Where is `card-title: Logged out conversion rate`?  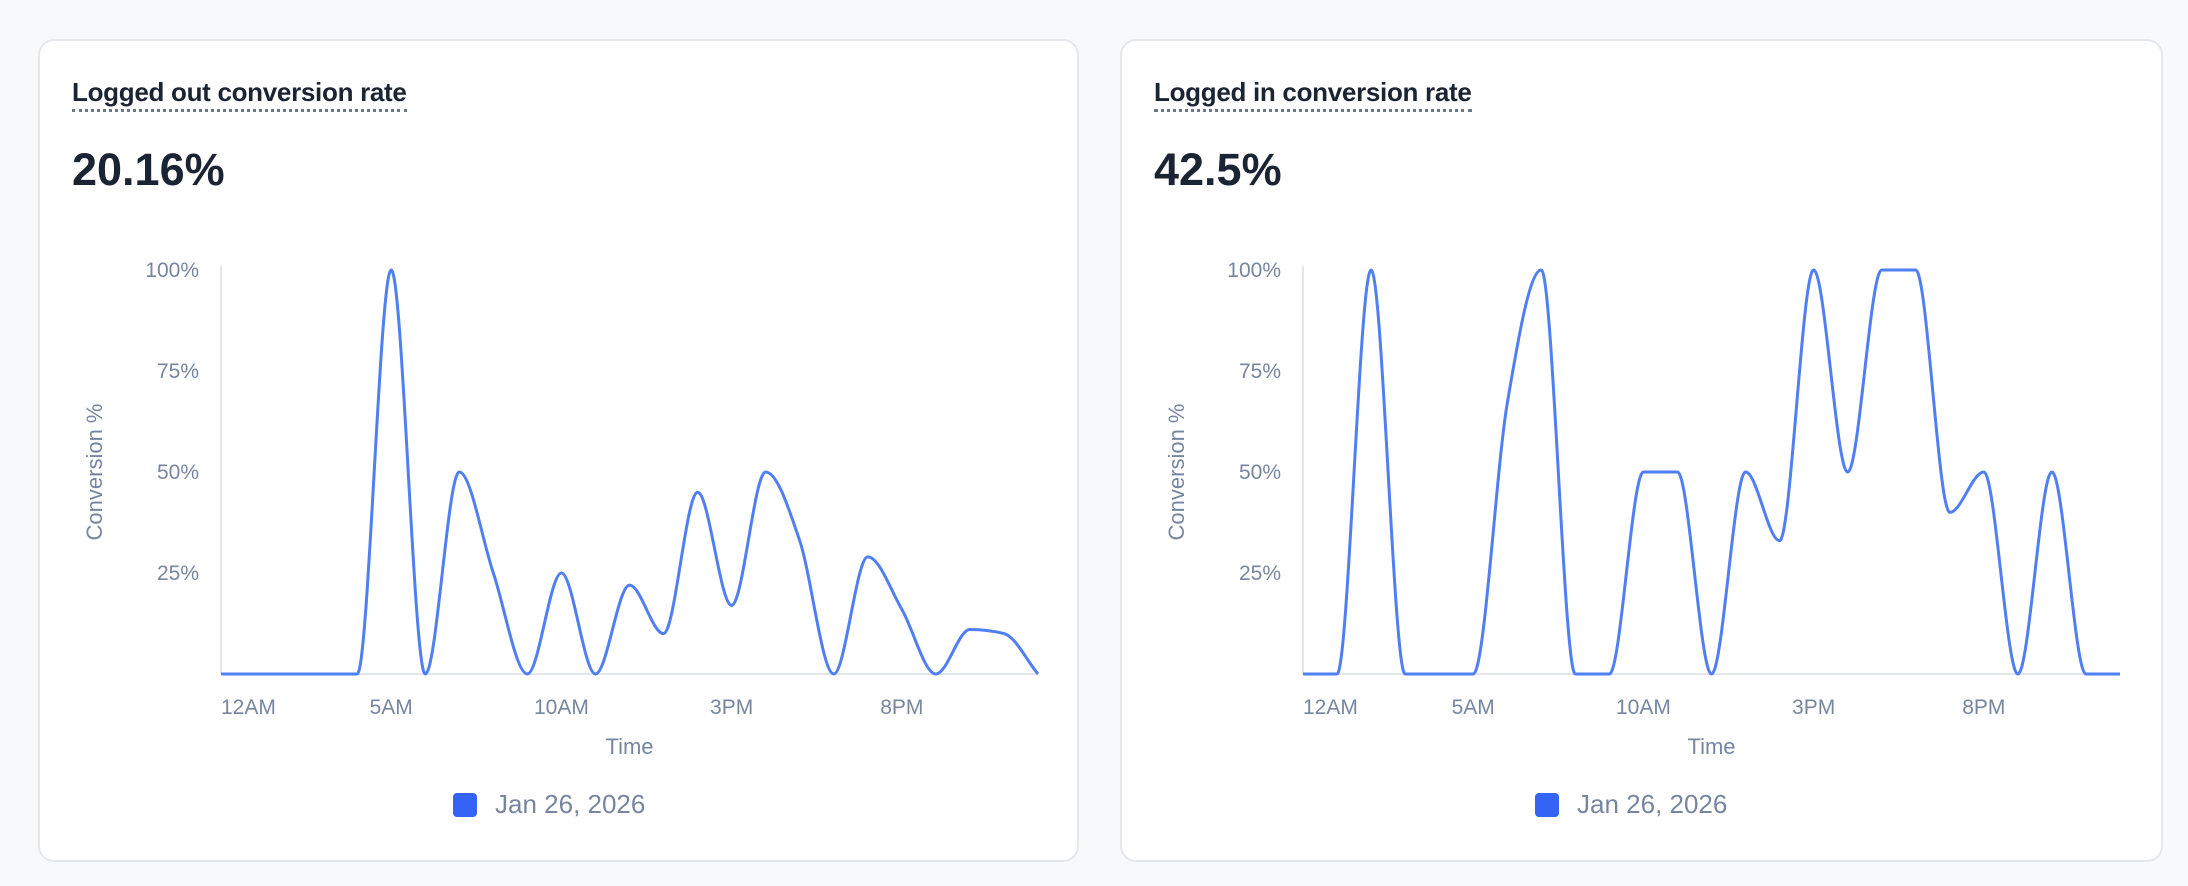 card-title: Logged out conversion rate is located at coordinates (239, 94).